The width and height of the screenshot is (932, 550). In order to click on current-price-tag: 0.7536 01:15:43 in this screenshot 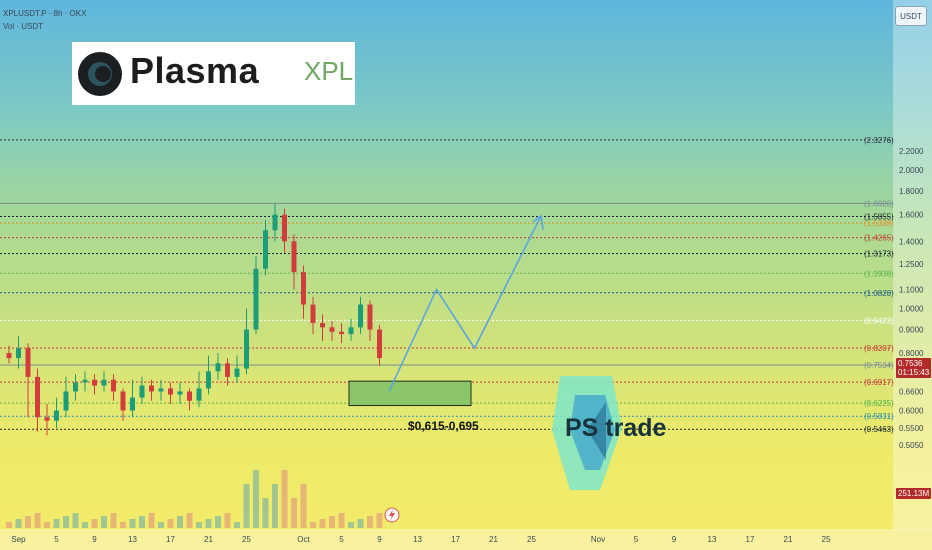, I will do `click(914, 367)`.